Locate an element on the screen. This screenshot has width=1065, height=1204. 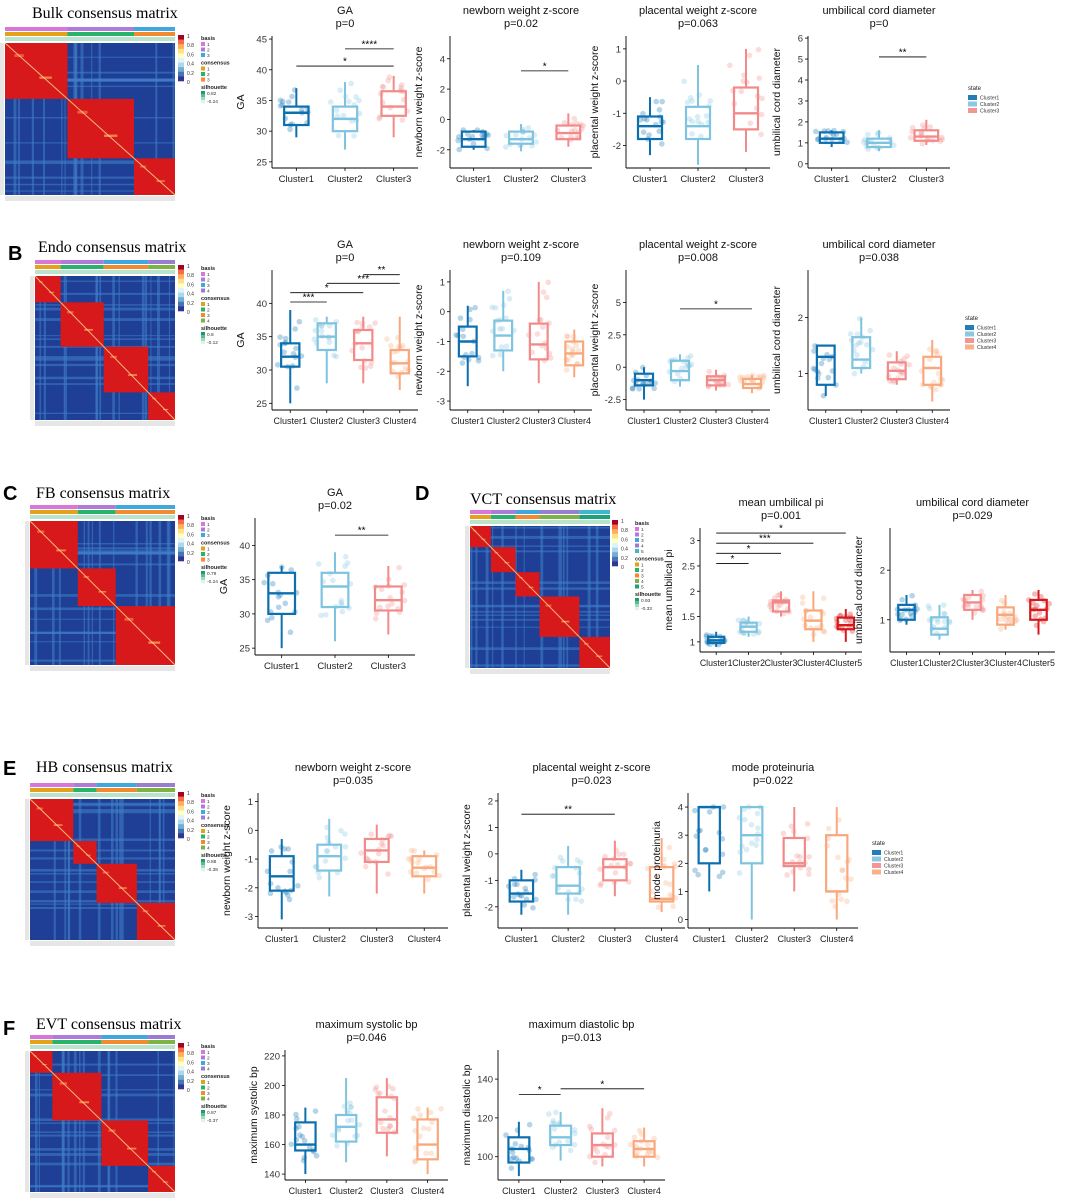
silhouette-legend-title: silhouette is located at coordinates (214, 88).